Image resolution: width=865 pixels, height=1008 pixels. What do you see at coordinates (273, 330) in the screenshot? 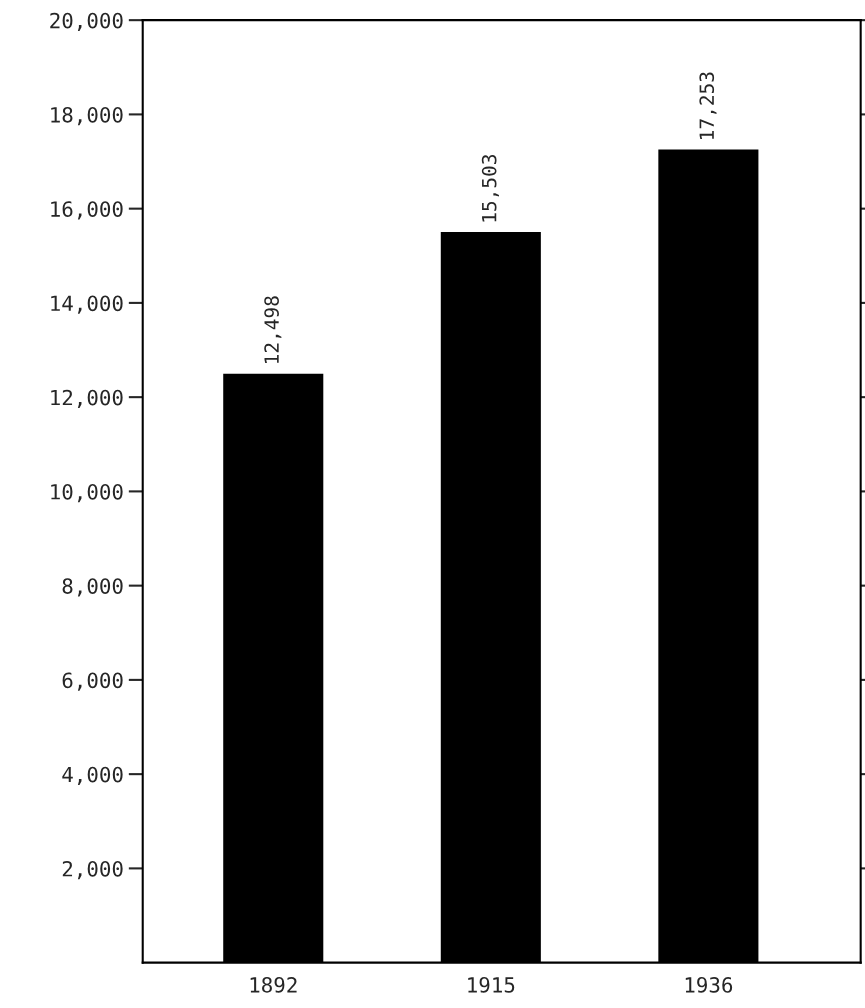
I see `data-label: 12,498` at bounding box center [273, 330].